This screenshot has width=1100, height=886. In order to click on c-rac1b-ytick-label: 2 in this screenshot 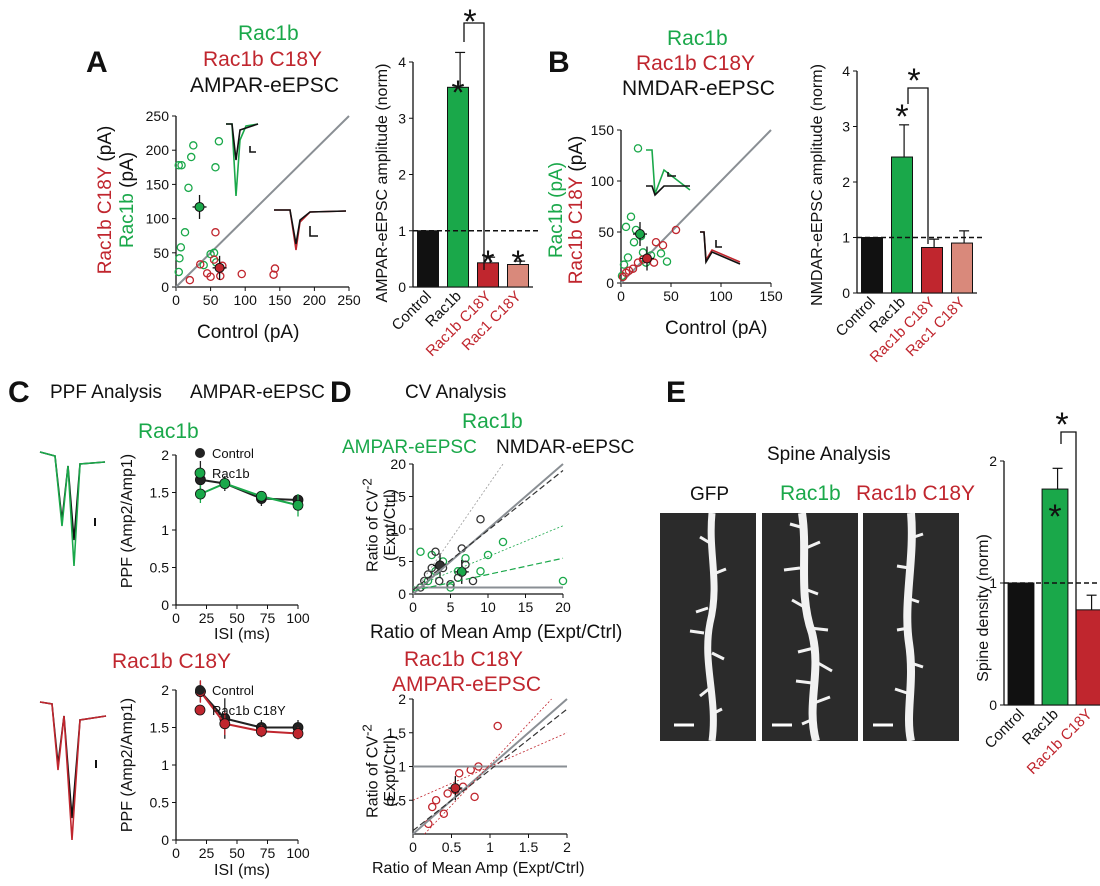, I will do `click(165, 455)`.